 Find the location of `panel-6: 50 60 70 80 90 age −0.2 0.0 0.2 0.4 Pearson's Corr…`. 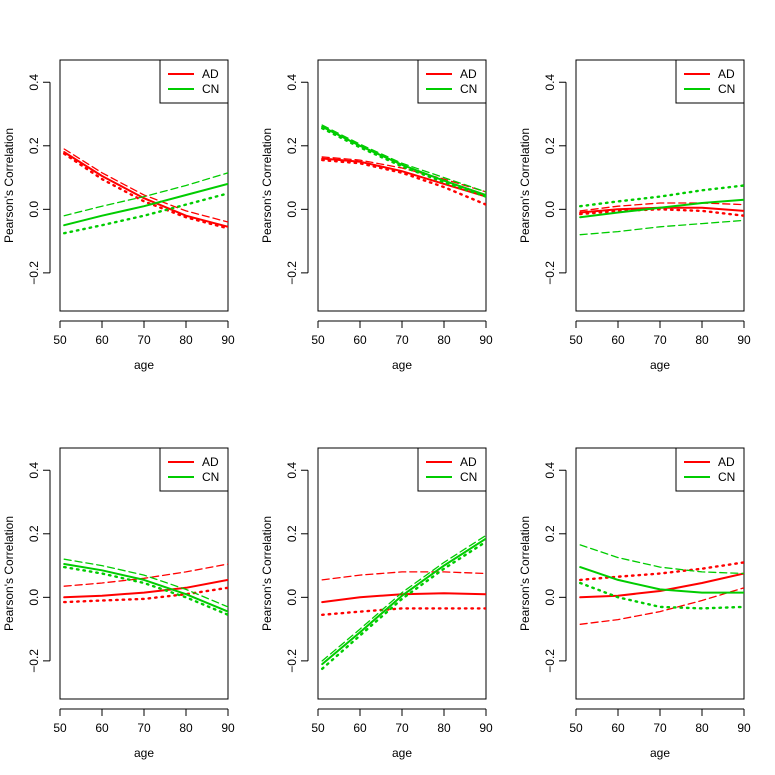

panel-6: 50 60 70 80 90 age −0.2 0.0 0.2 0.4 Pearson's Corr… is located at coordinates (634, 603).